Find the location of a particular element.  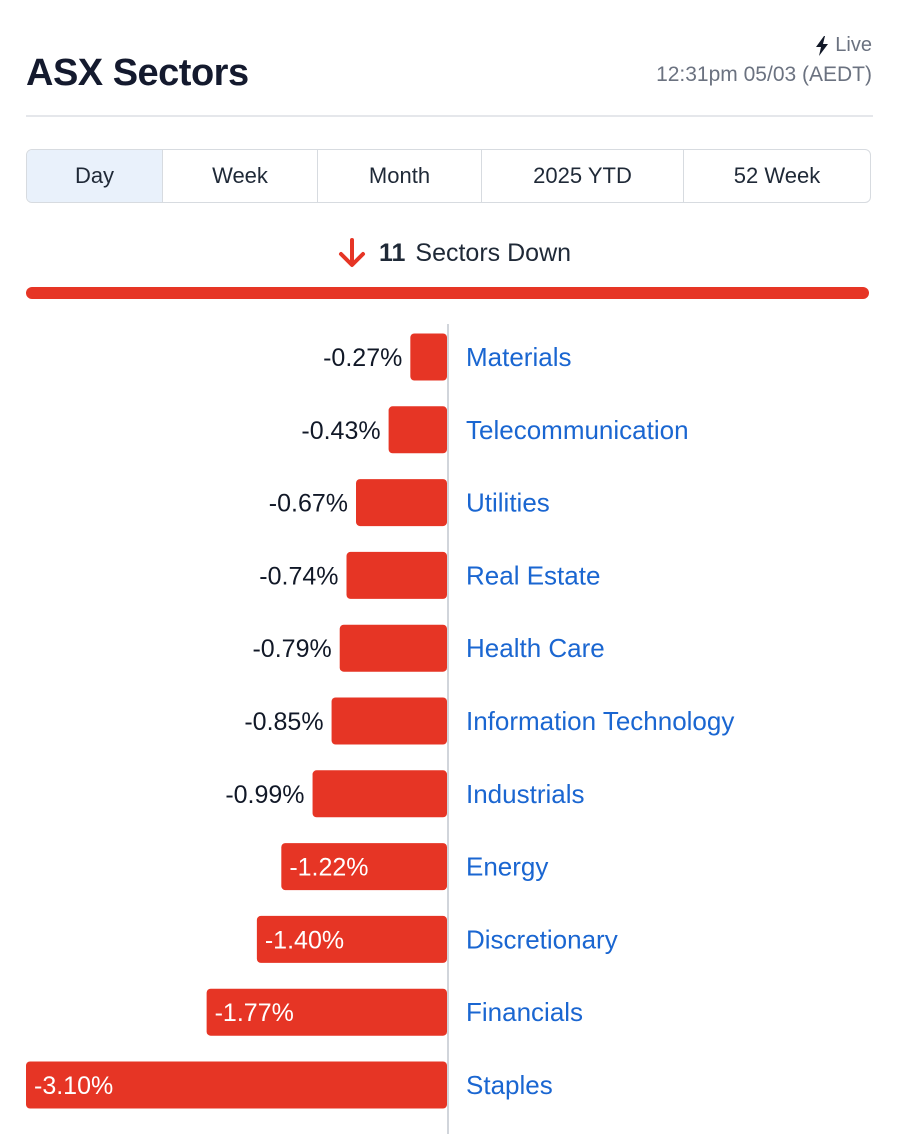

bar-value-label: -1.22% is located at coordinates (328, 868).